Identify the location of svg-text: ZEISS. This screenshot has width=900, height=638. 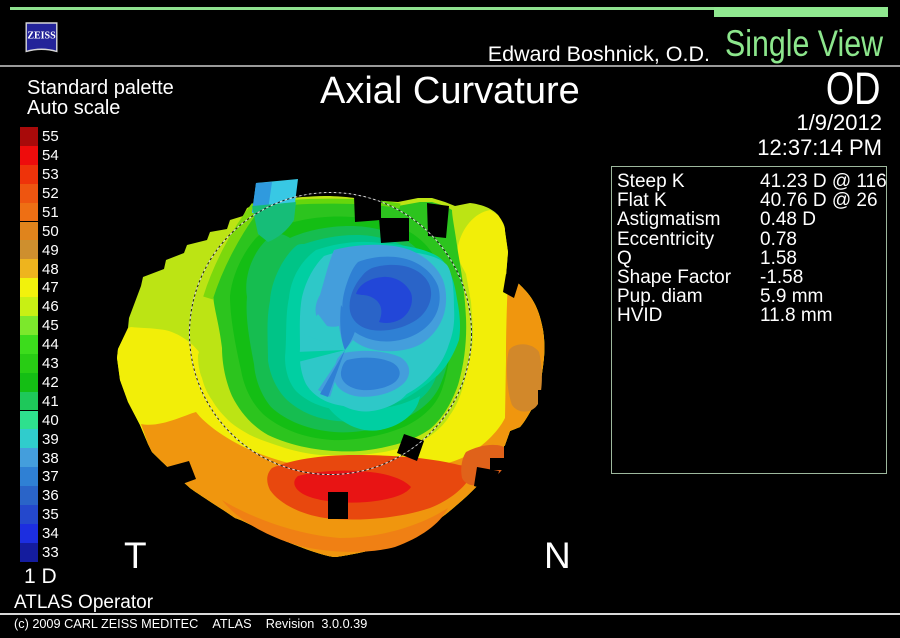
(41, 36).